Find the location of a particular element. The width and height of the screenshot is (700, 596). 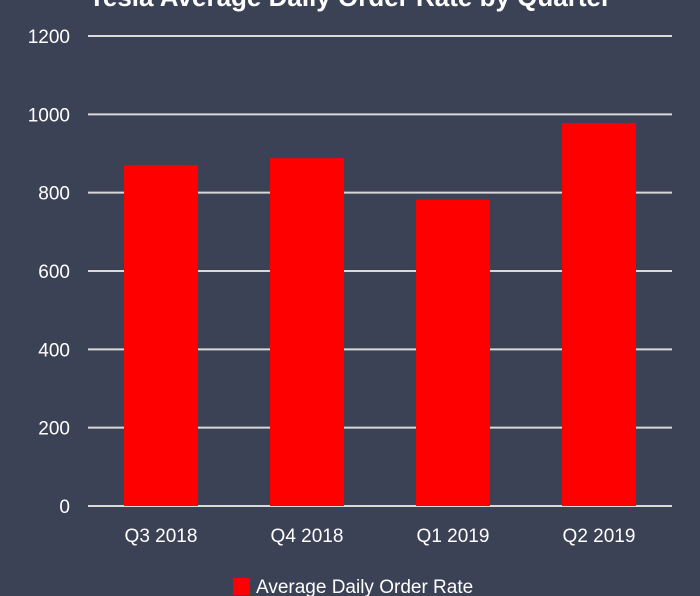

x-tick-label: Q1 2019 is located at coordinates (453, 536).